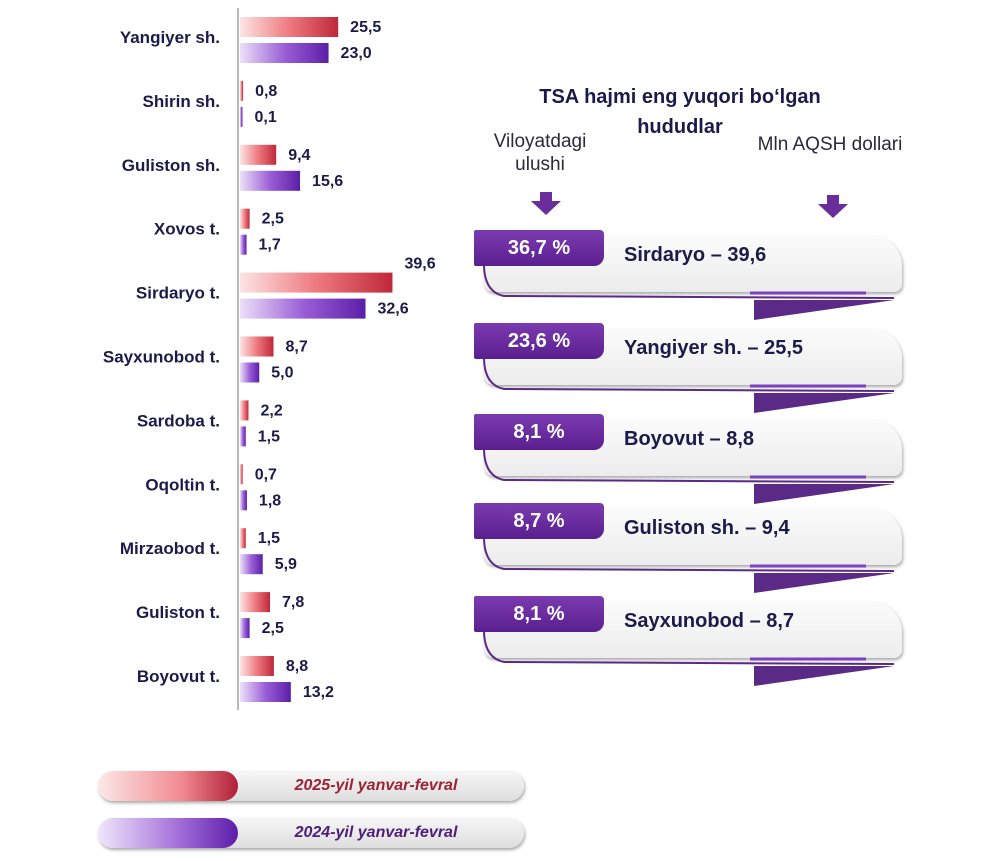 This screenshot has height=861, width=981. What do you see at coordinates (539, 341) in the screenshot?
I see `share-badge: 23,6 %` at bounding box center [539, 341].